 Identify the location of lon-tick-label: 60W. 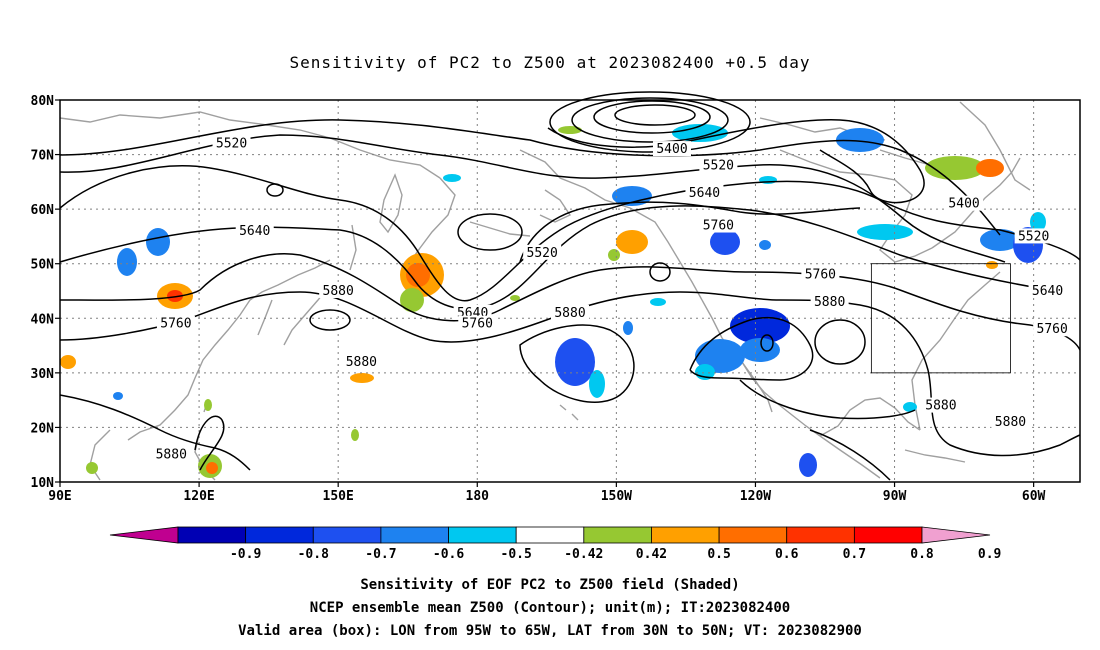
(1034, 496).